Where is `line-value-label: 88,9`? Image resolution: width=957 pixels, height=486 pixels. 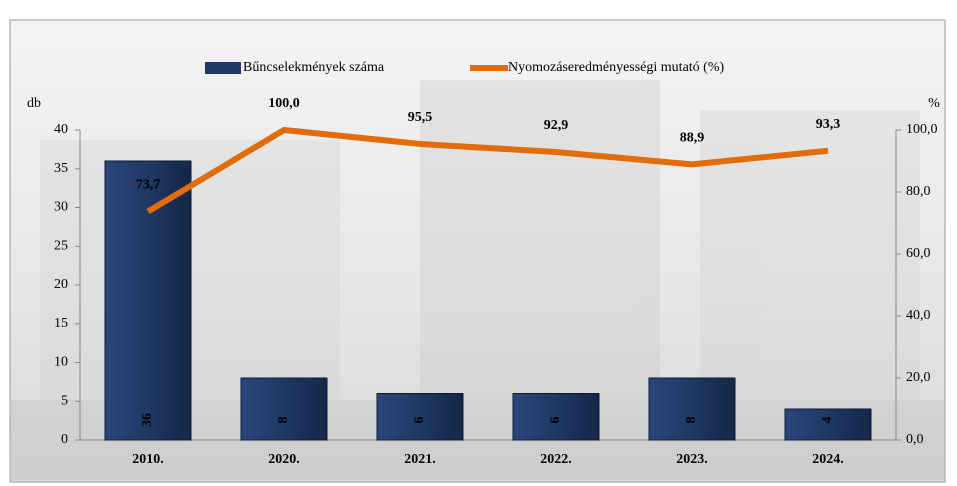
line-value-label: 88,9 is located at coordinates (692, 138).